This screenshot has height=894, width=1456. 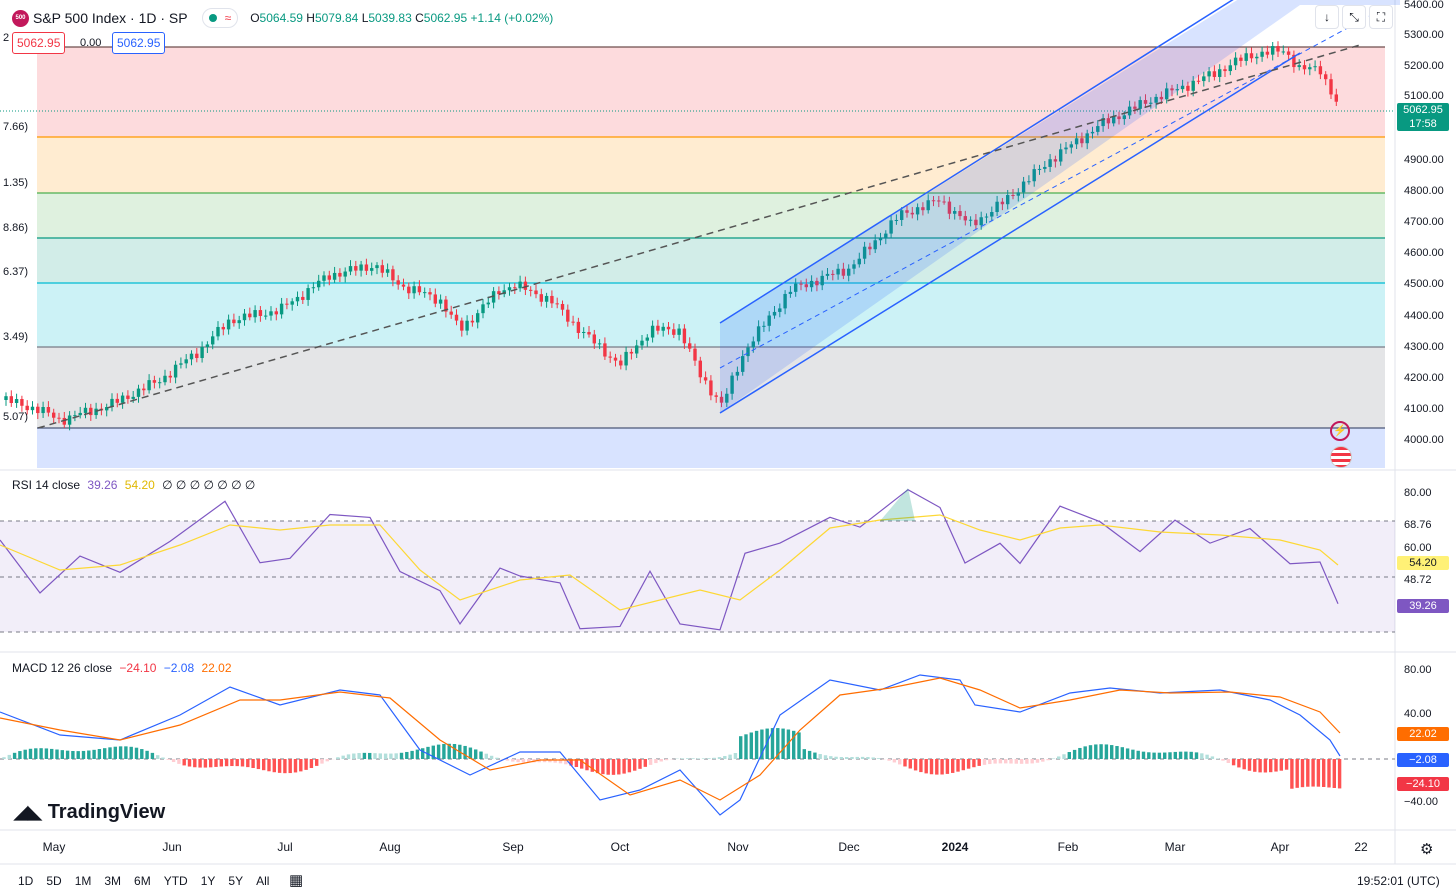 What do you see at coordinates (1398, 881) in the screenshot?
I see `utc-clock: 19:52:01 (UTC)` at bounding box center [1398, 881].